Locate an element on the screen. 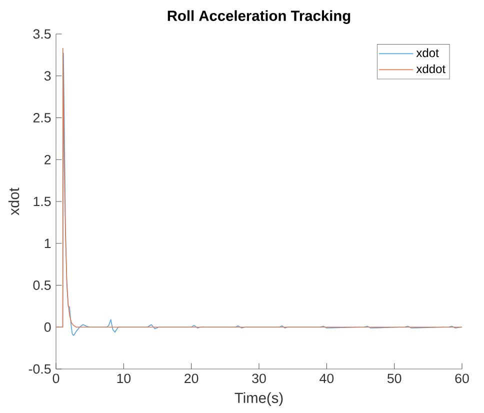 The image size is (484, 413). x-tick-label: 50 is located at coordinates (394, 379).